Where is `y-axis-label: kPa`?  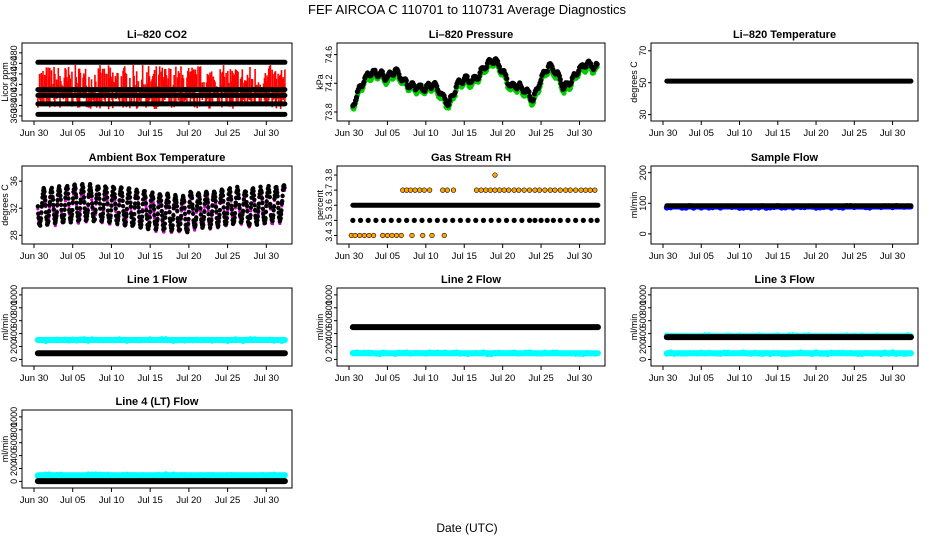 y-axis-label: kPa is located at coordinates (320, 82).